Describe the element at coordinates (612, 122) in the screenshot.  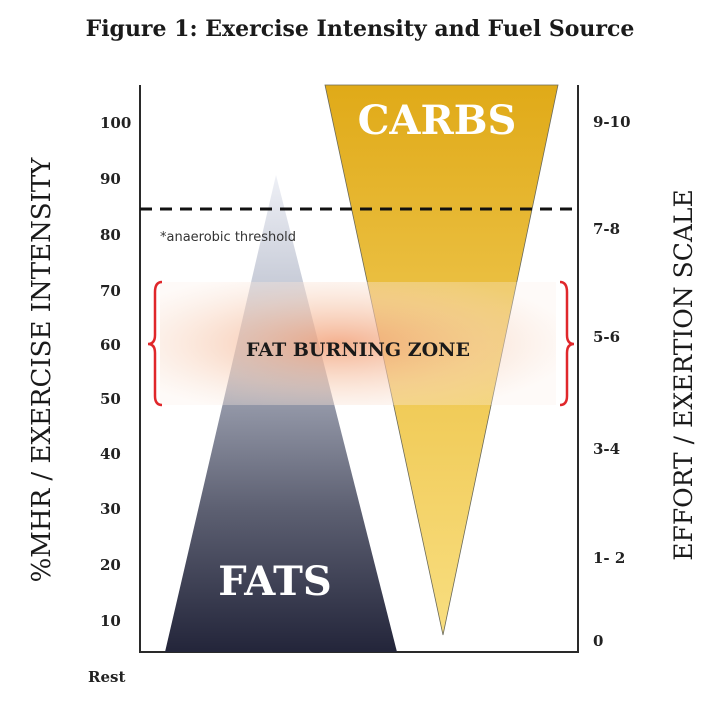
I see `right-tick: 9-10` at that location.